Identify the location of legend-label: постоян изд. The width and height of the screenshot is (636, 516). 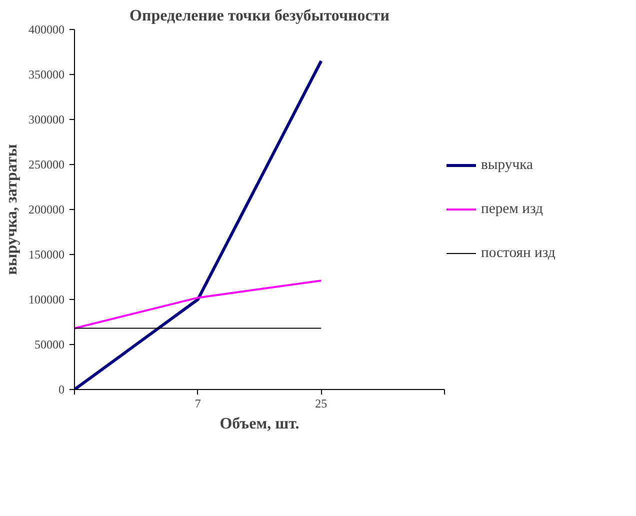
(518, 253).